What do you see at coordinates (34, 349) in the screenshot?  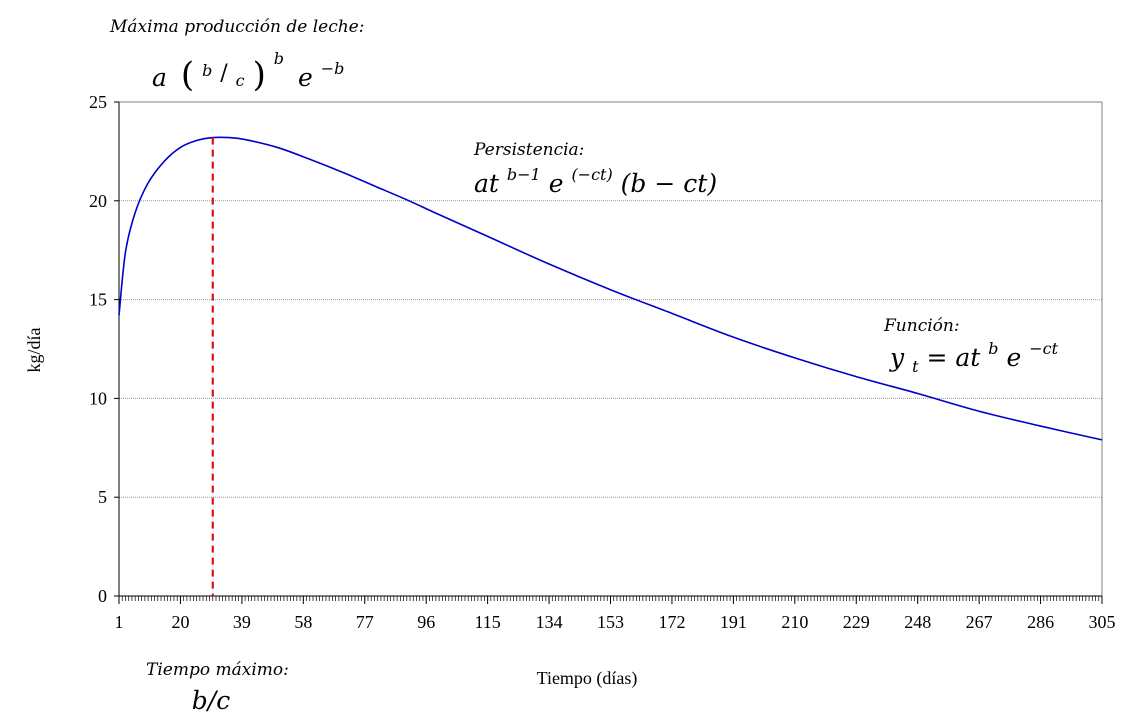 I see `y-axis-title: kg/día` at bounding box center [34, 349].